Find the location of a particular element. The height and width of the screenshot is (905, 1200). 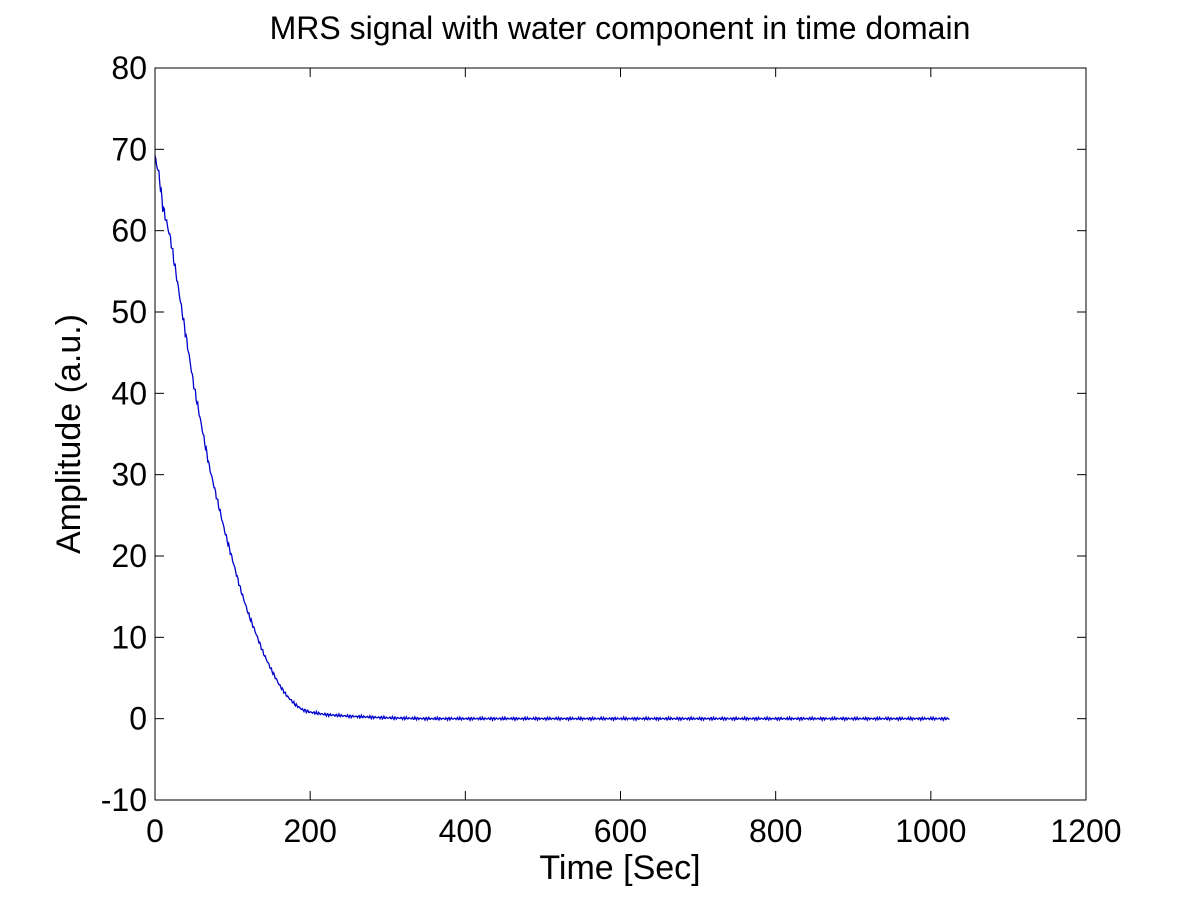

x-tick-label: 0 is located at coordinates (155, 831).